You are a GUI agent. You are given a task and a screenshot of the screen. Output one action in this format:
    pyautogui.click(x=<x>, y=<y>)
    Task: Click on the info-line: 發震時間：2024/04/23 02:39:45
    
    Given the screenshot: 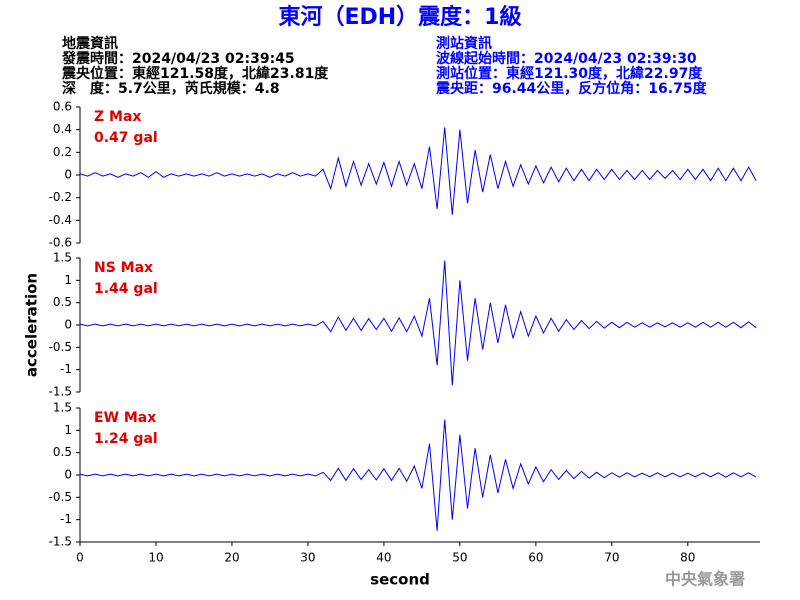 What is the action you would take?
    pyautogui.click(x=178, y=58)
    